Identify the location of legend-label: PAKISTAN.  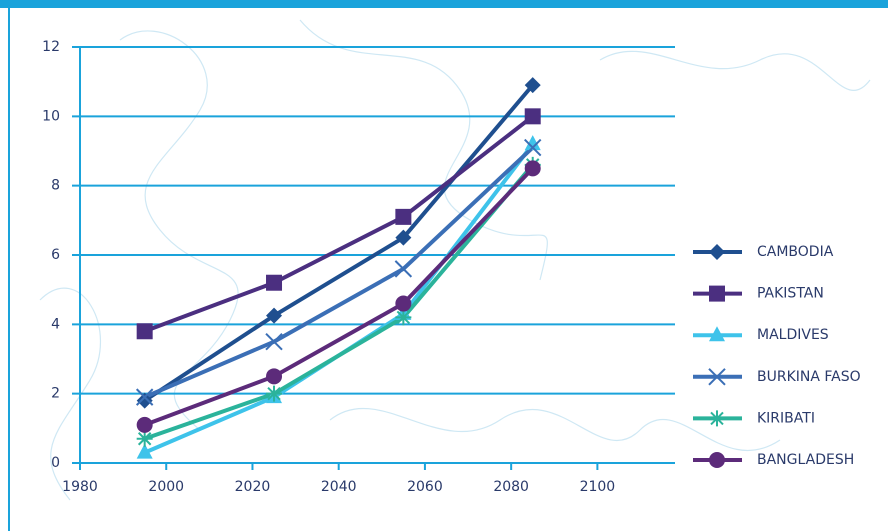
(790, 294).